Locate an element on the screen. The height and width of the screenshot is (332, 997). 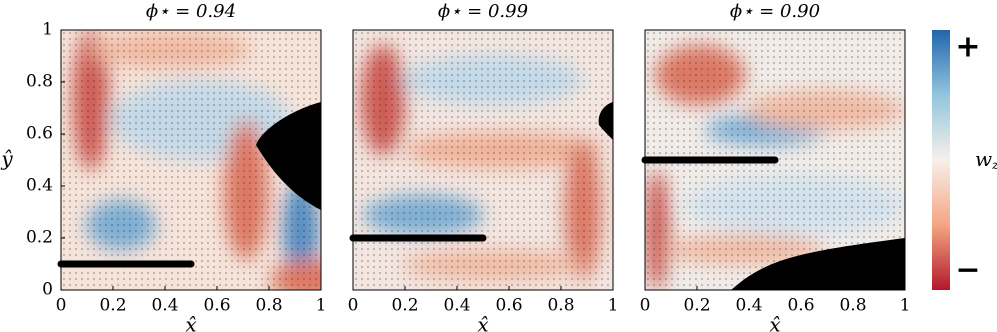
colorbar-label: wz is located at coordinates (986, 159).